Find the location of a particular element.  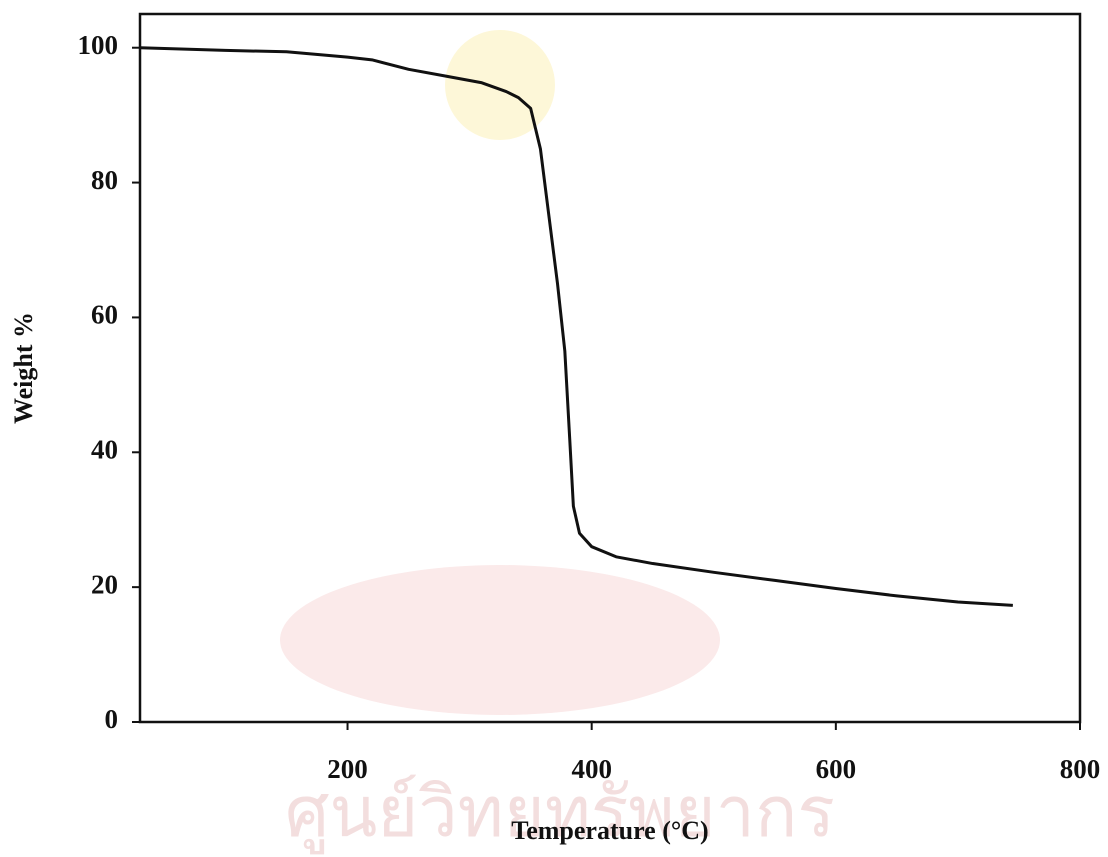

x-tick-label: 200 is located at coordinates (347, 769).